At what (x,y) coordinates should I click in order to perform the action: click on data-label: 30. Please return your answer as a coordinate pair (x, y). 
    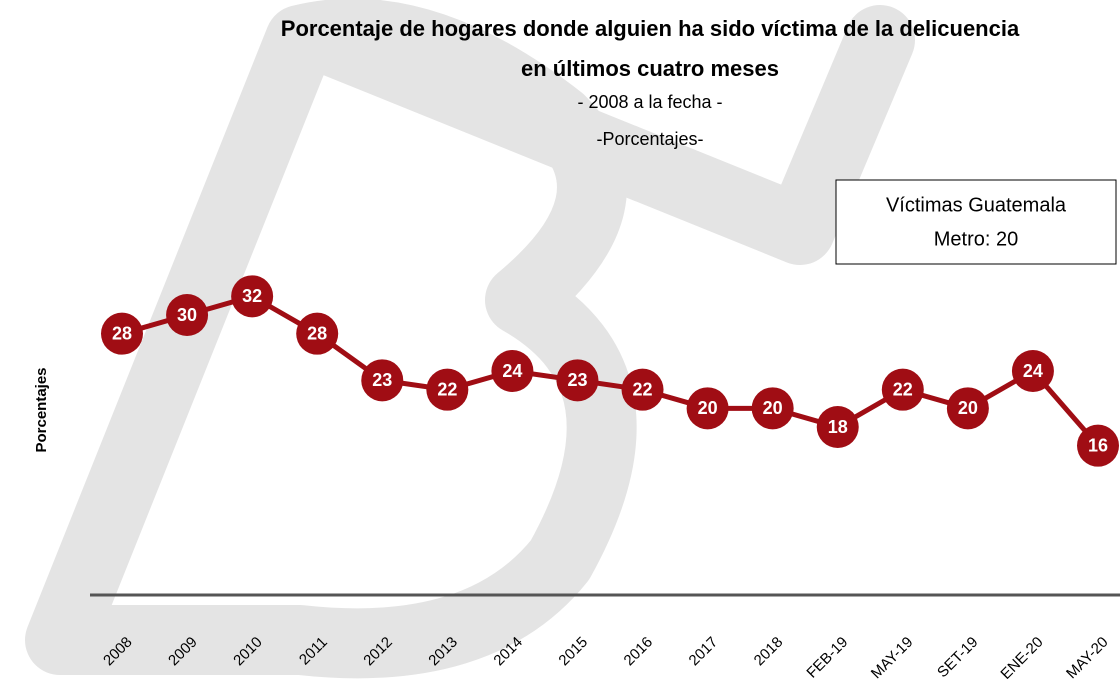
    Looking at the image, I should click on (187, 315).